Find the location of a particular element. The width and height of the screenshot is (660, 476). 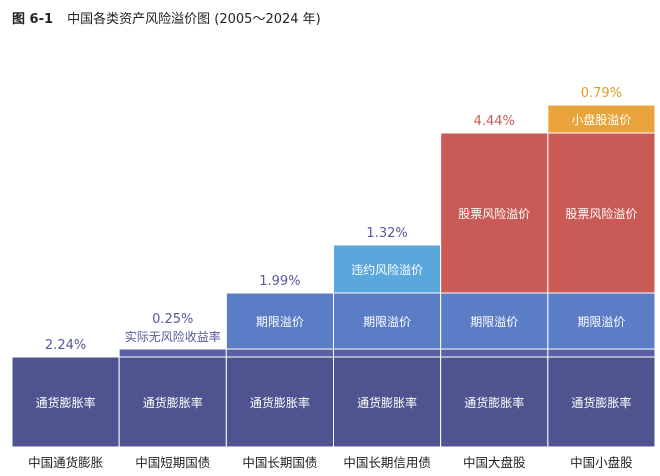

segment-label-term-2: 期限溢价 is located at coordinates (280, 322).